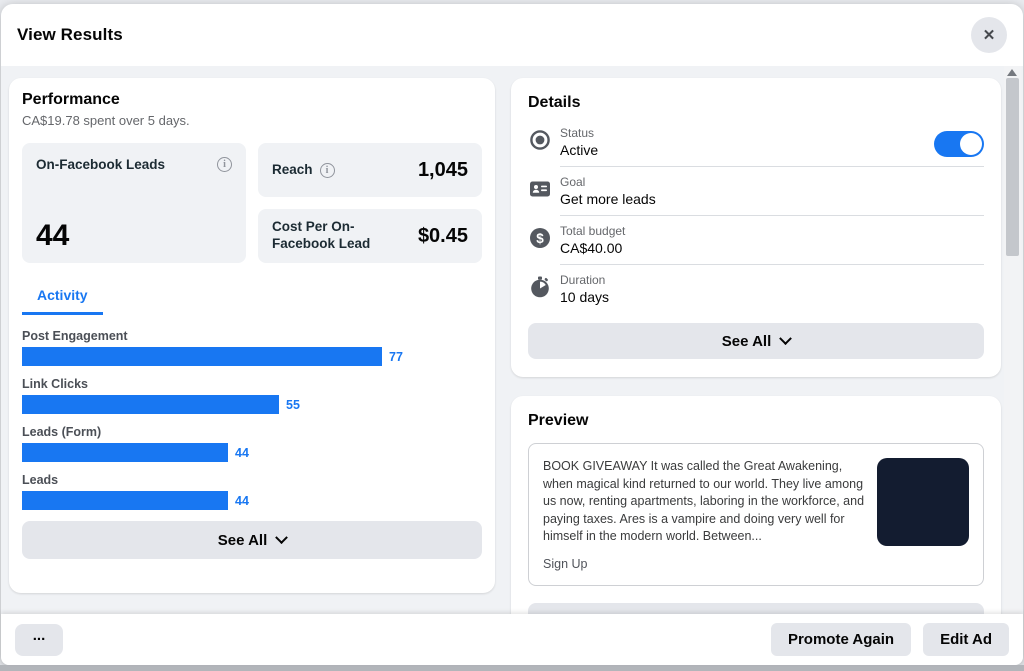 Image resolution: width=1024 pixels, height=671 pixels. What do you see at coordinates (321, 235) in the screenshot?
I see `metric-label: Cost Per On-Facebook Lead` at bounding box center [321, 235].